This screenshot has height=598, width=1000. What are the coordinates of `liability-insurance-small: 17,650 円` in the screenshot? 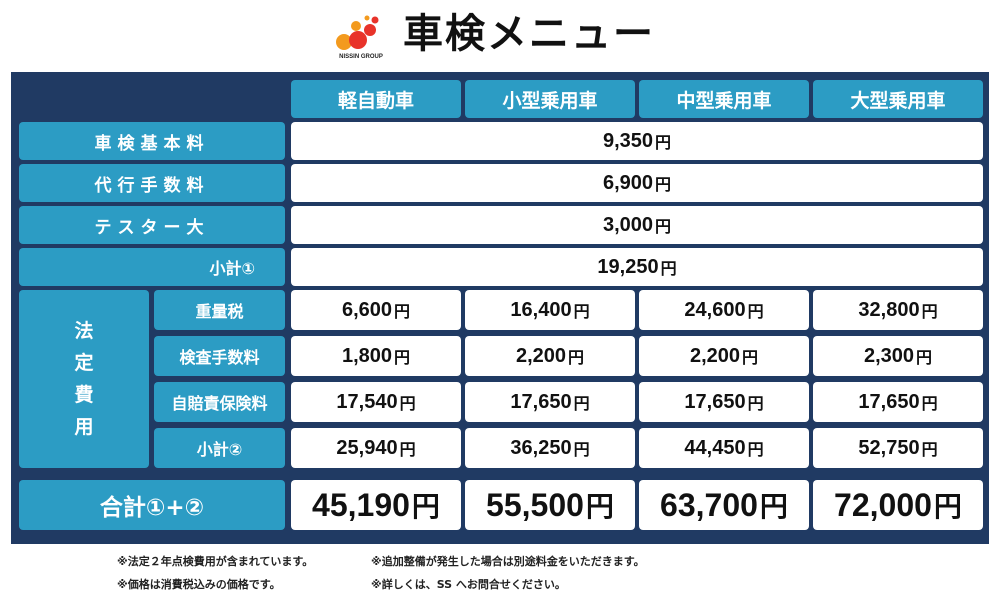 It's located at (550, 402).